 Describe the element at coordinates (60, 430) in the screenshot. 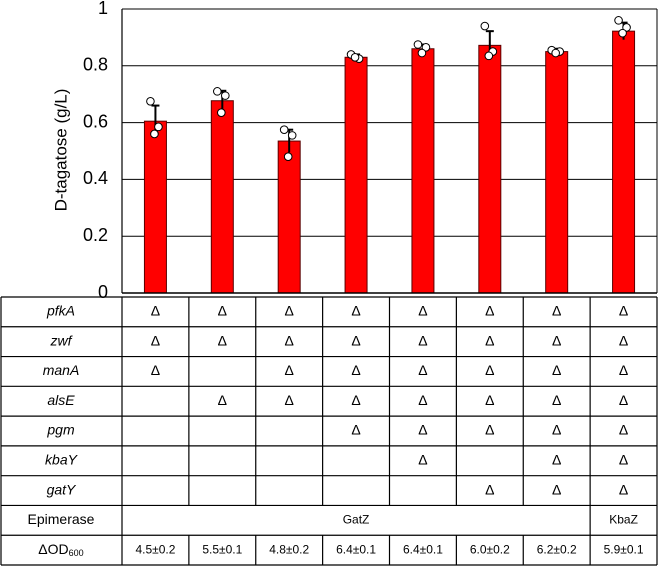

I see `row-label: pgm` at that location.